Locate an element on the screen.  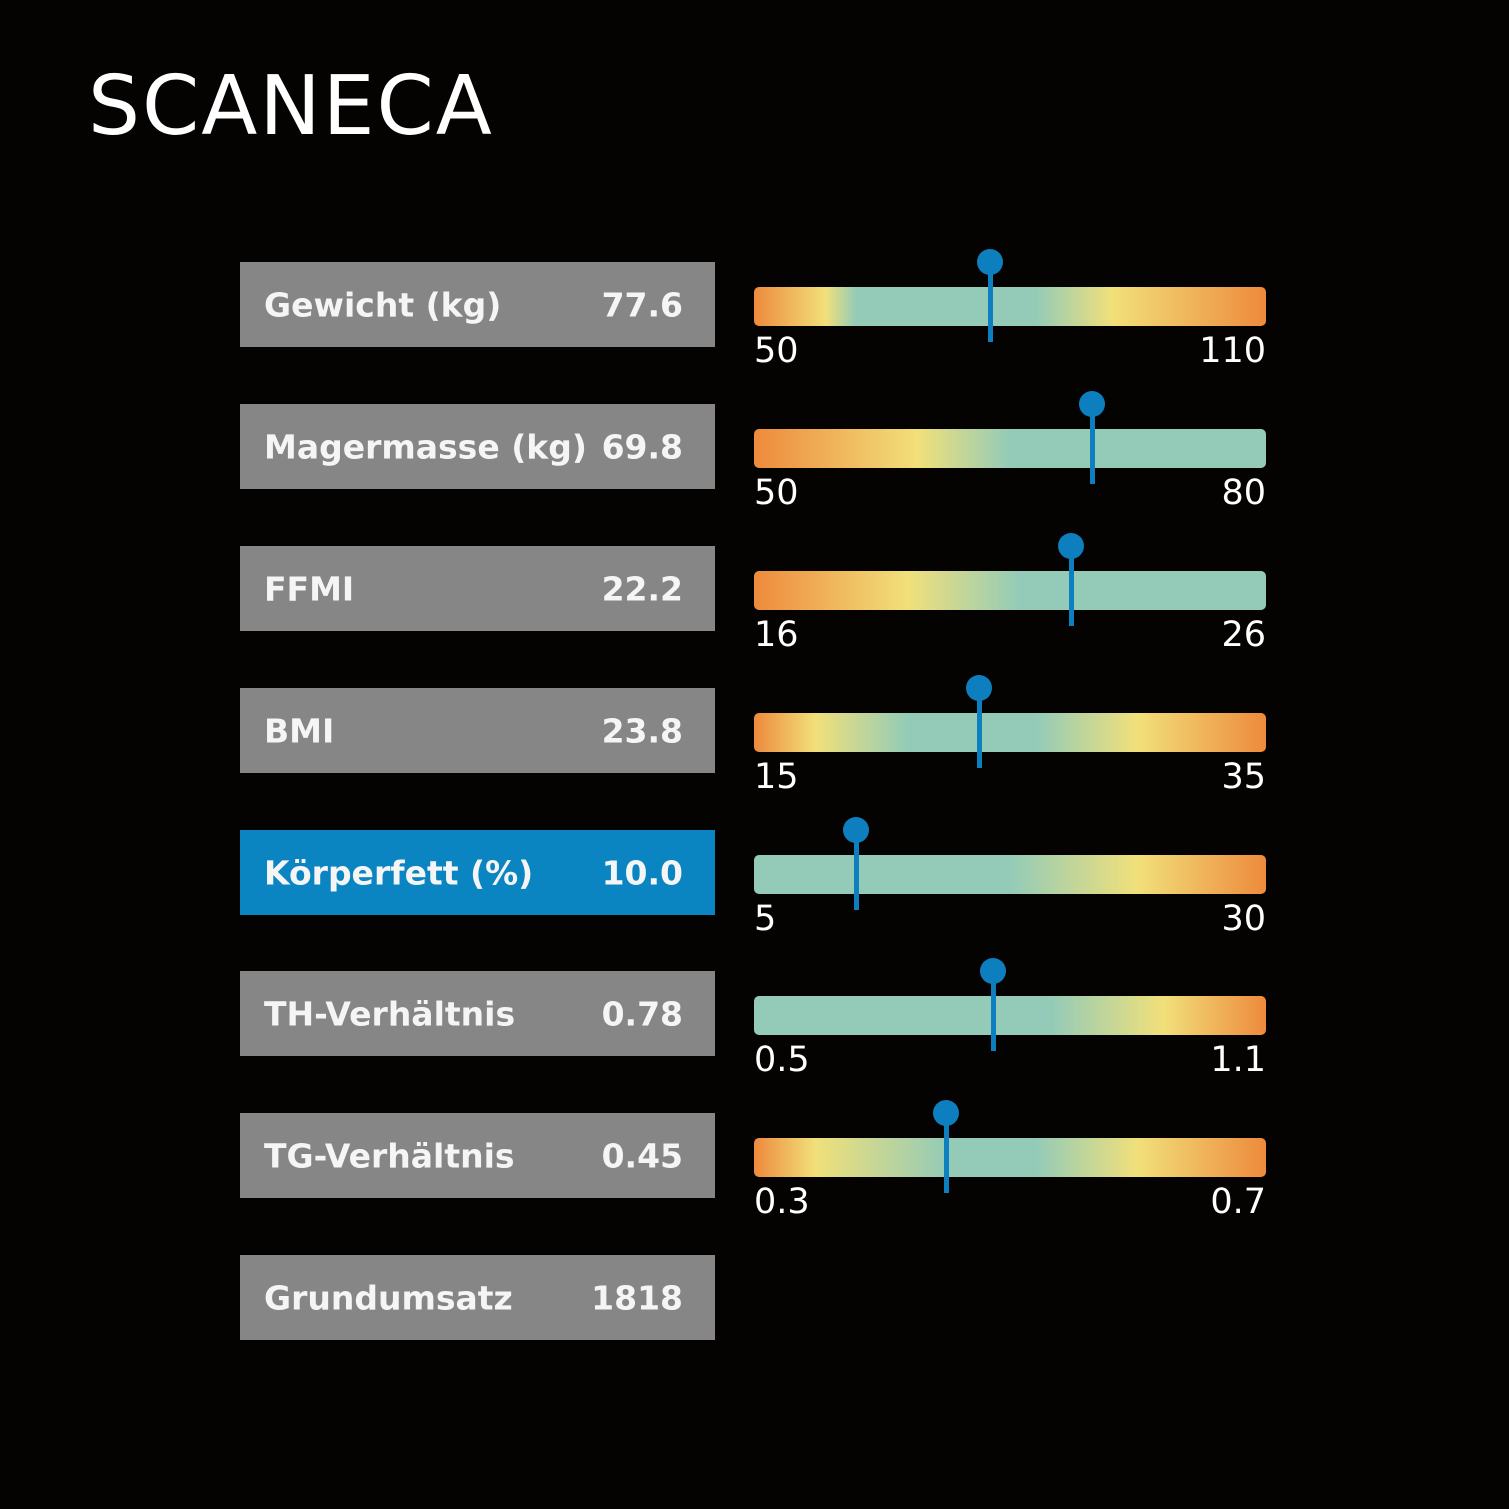
metric-label: BMI is located at coordinates (299, 730).